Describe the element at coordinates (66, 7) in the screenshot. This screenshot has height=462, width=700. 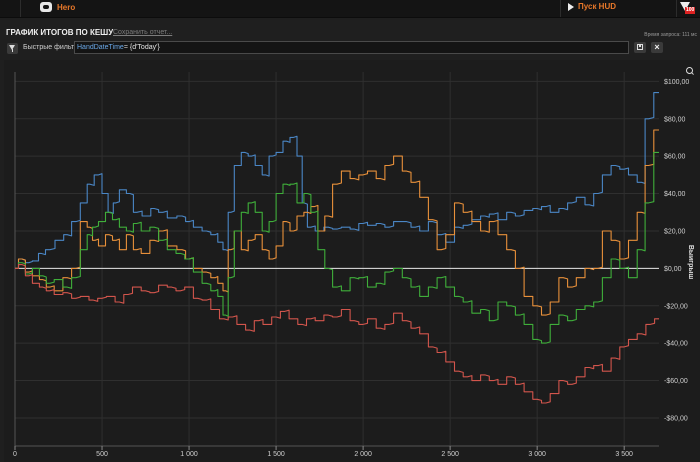
I see `app-name: Hero` at that location.